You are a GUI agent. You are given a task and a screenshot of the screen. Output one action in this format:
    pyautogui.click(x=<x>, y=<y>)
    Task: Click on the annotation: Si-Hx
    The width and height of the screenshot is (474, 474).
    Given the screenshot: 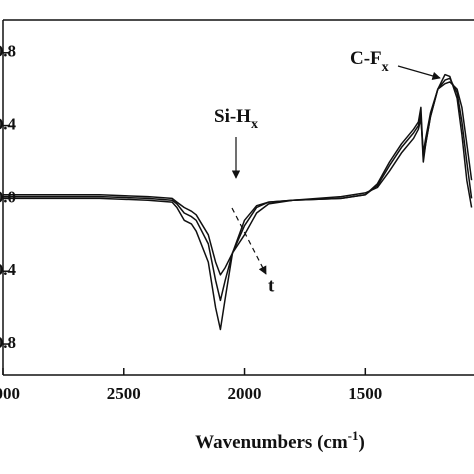 What is the action you would take?
    pyautogui.click(x=236, y=119)
    